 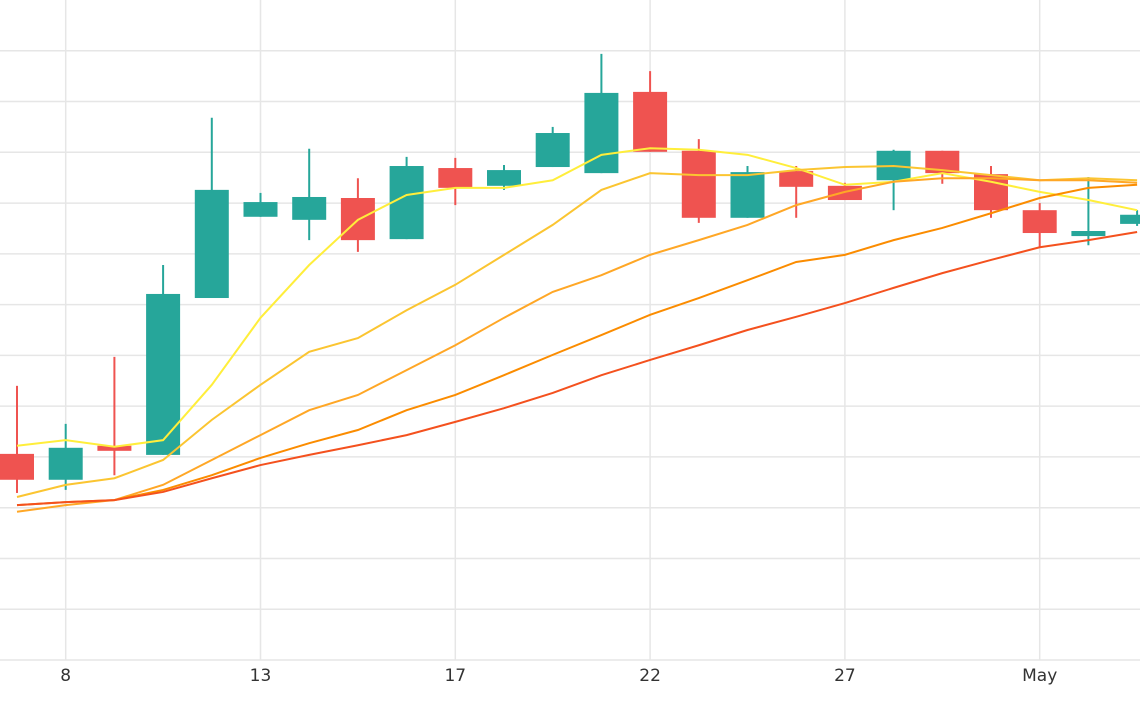 What do you see at coordinates (261, 676) in the screenshot?
I see `x-tick-label: 13` at bounding box center [261, 676].